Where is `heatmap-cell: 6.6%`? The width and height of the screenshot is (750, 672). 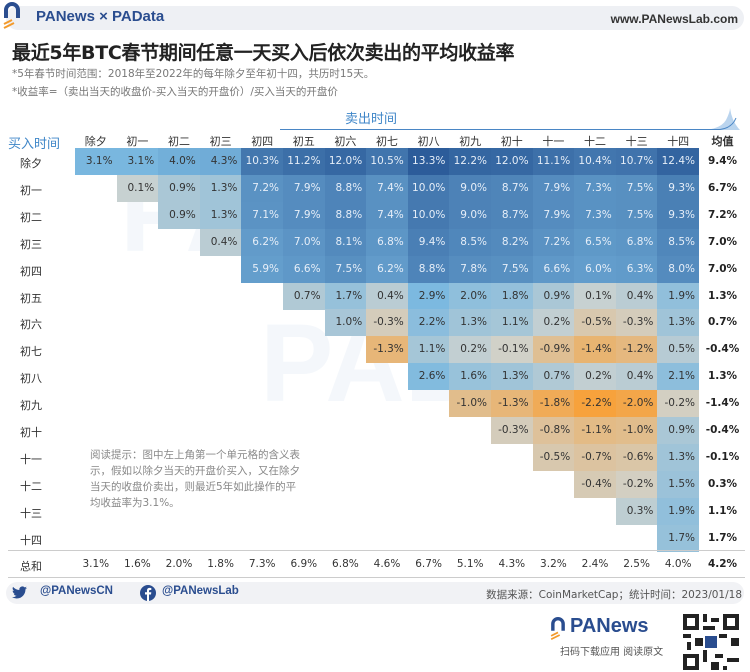 heatmap-cell: 6.6% is located at coordinates (553, 269).